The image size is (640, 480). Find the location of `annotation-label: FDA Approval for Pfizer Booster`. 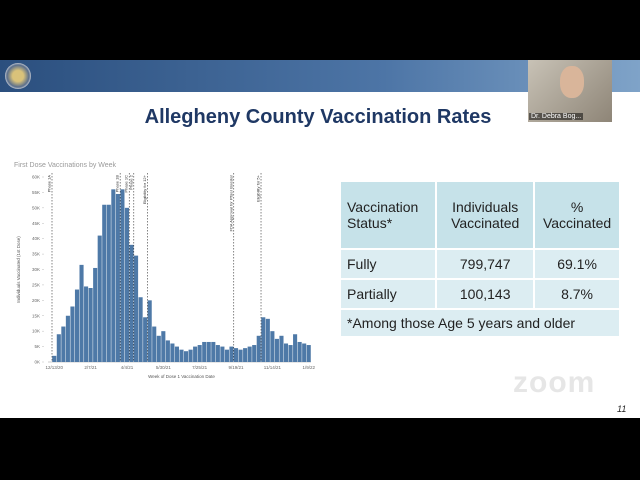

annotation-label: FDA Approval for Pfizer Booster is located at coordinates (230, 202).